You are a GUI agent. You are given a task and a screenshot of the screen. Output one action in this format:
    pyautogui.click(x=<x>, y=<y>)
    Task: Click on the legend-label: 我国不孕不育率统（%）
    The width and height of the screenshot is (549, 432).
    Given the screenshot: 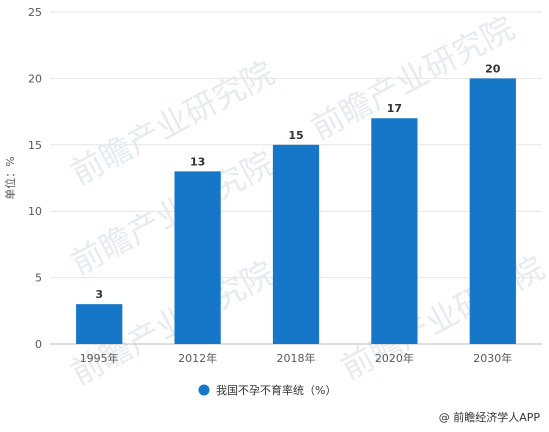 What is the action you would take?
    pyautogui.click(x=276, y=390)
    